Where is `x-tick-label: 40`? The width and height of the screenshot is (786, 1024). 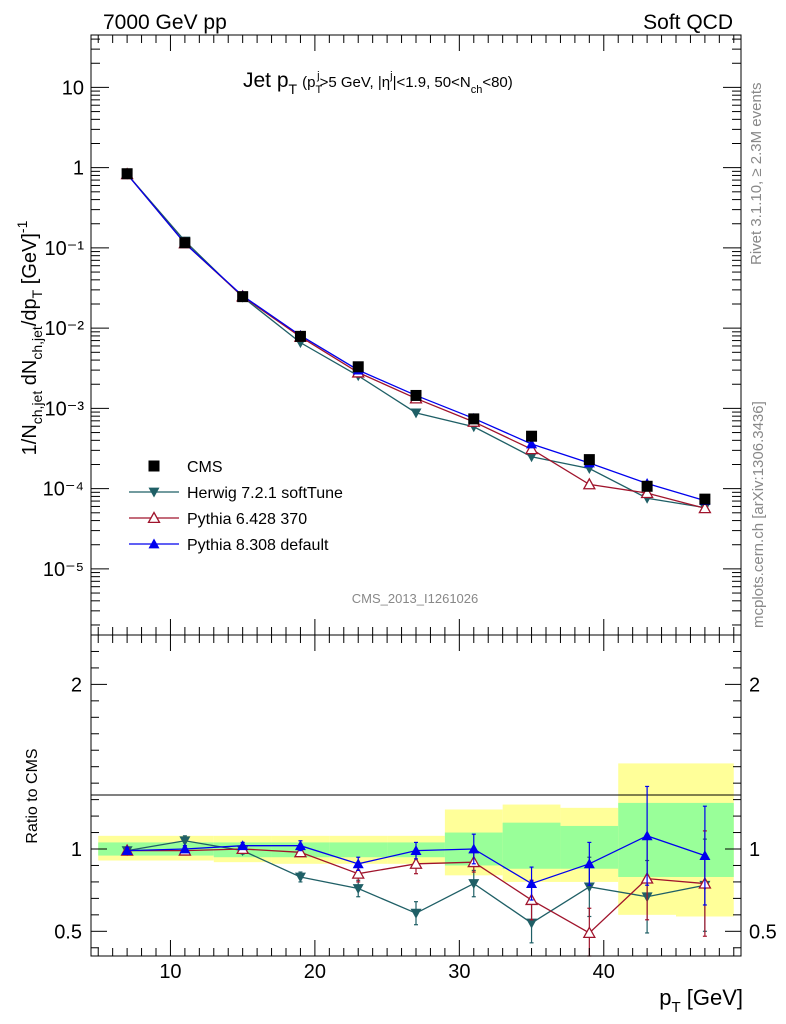 x-tick-label: 40 is located at coordinates (604, 972).